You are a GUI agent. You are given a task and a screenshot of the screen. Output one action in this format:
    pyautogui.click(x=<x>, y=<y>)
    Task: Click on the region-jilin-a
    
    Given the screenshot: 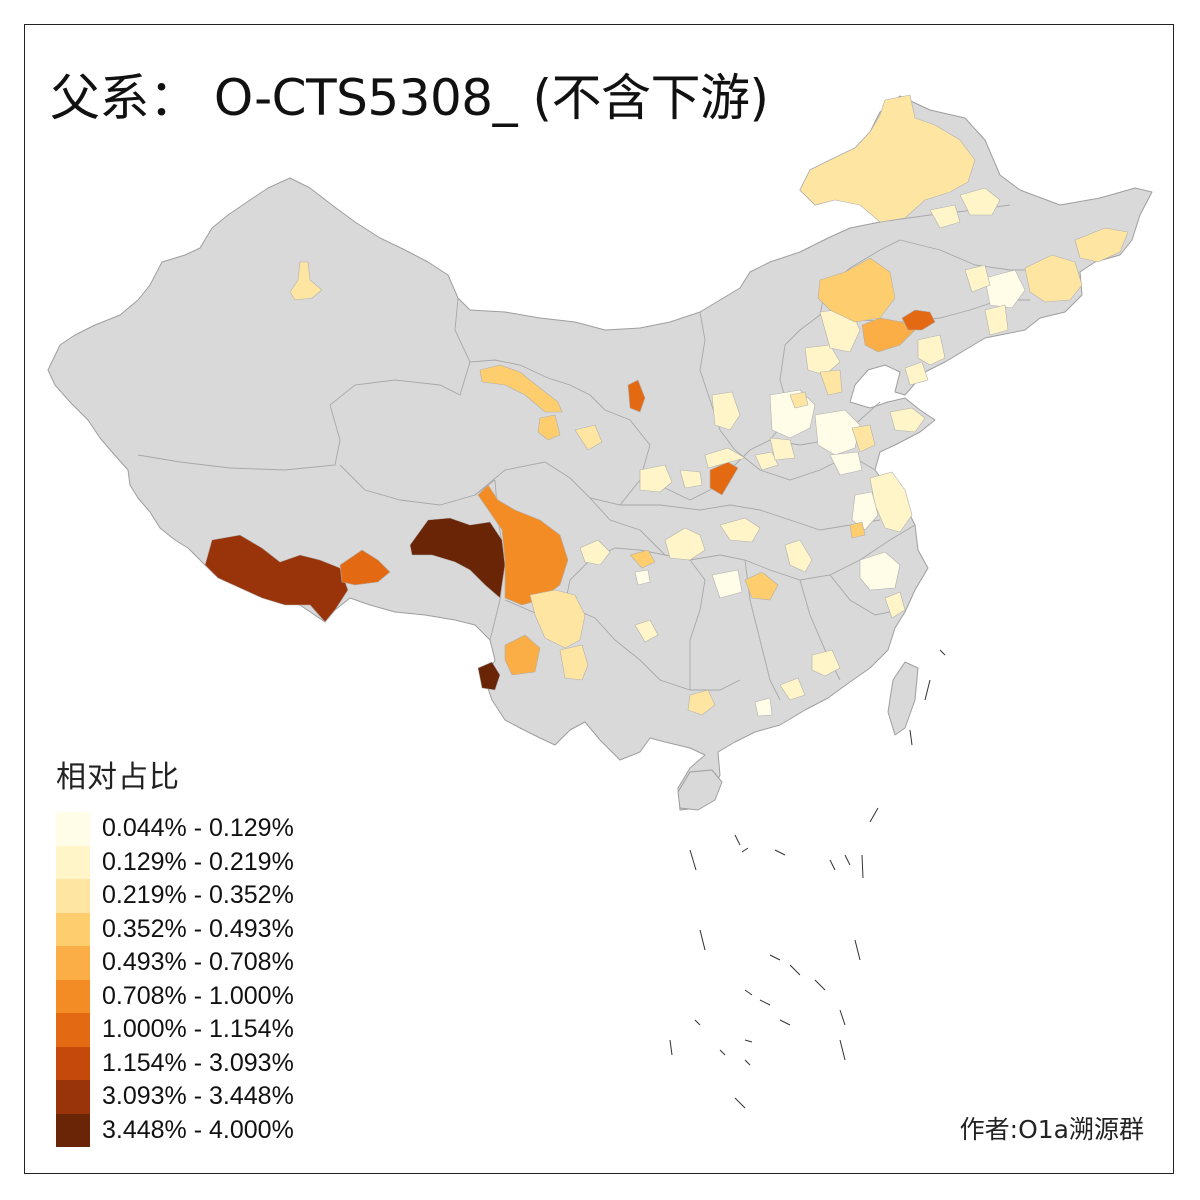 What is the action you would take?
    pyautogui.click(x=1005, y=289)
    